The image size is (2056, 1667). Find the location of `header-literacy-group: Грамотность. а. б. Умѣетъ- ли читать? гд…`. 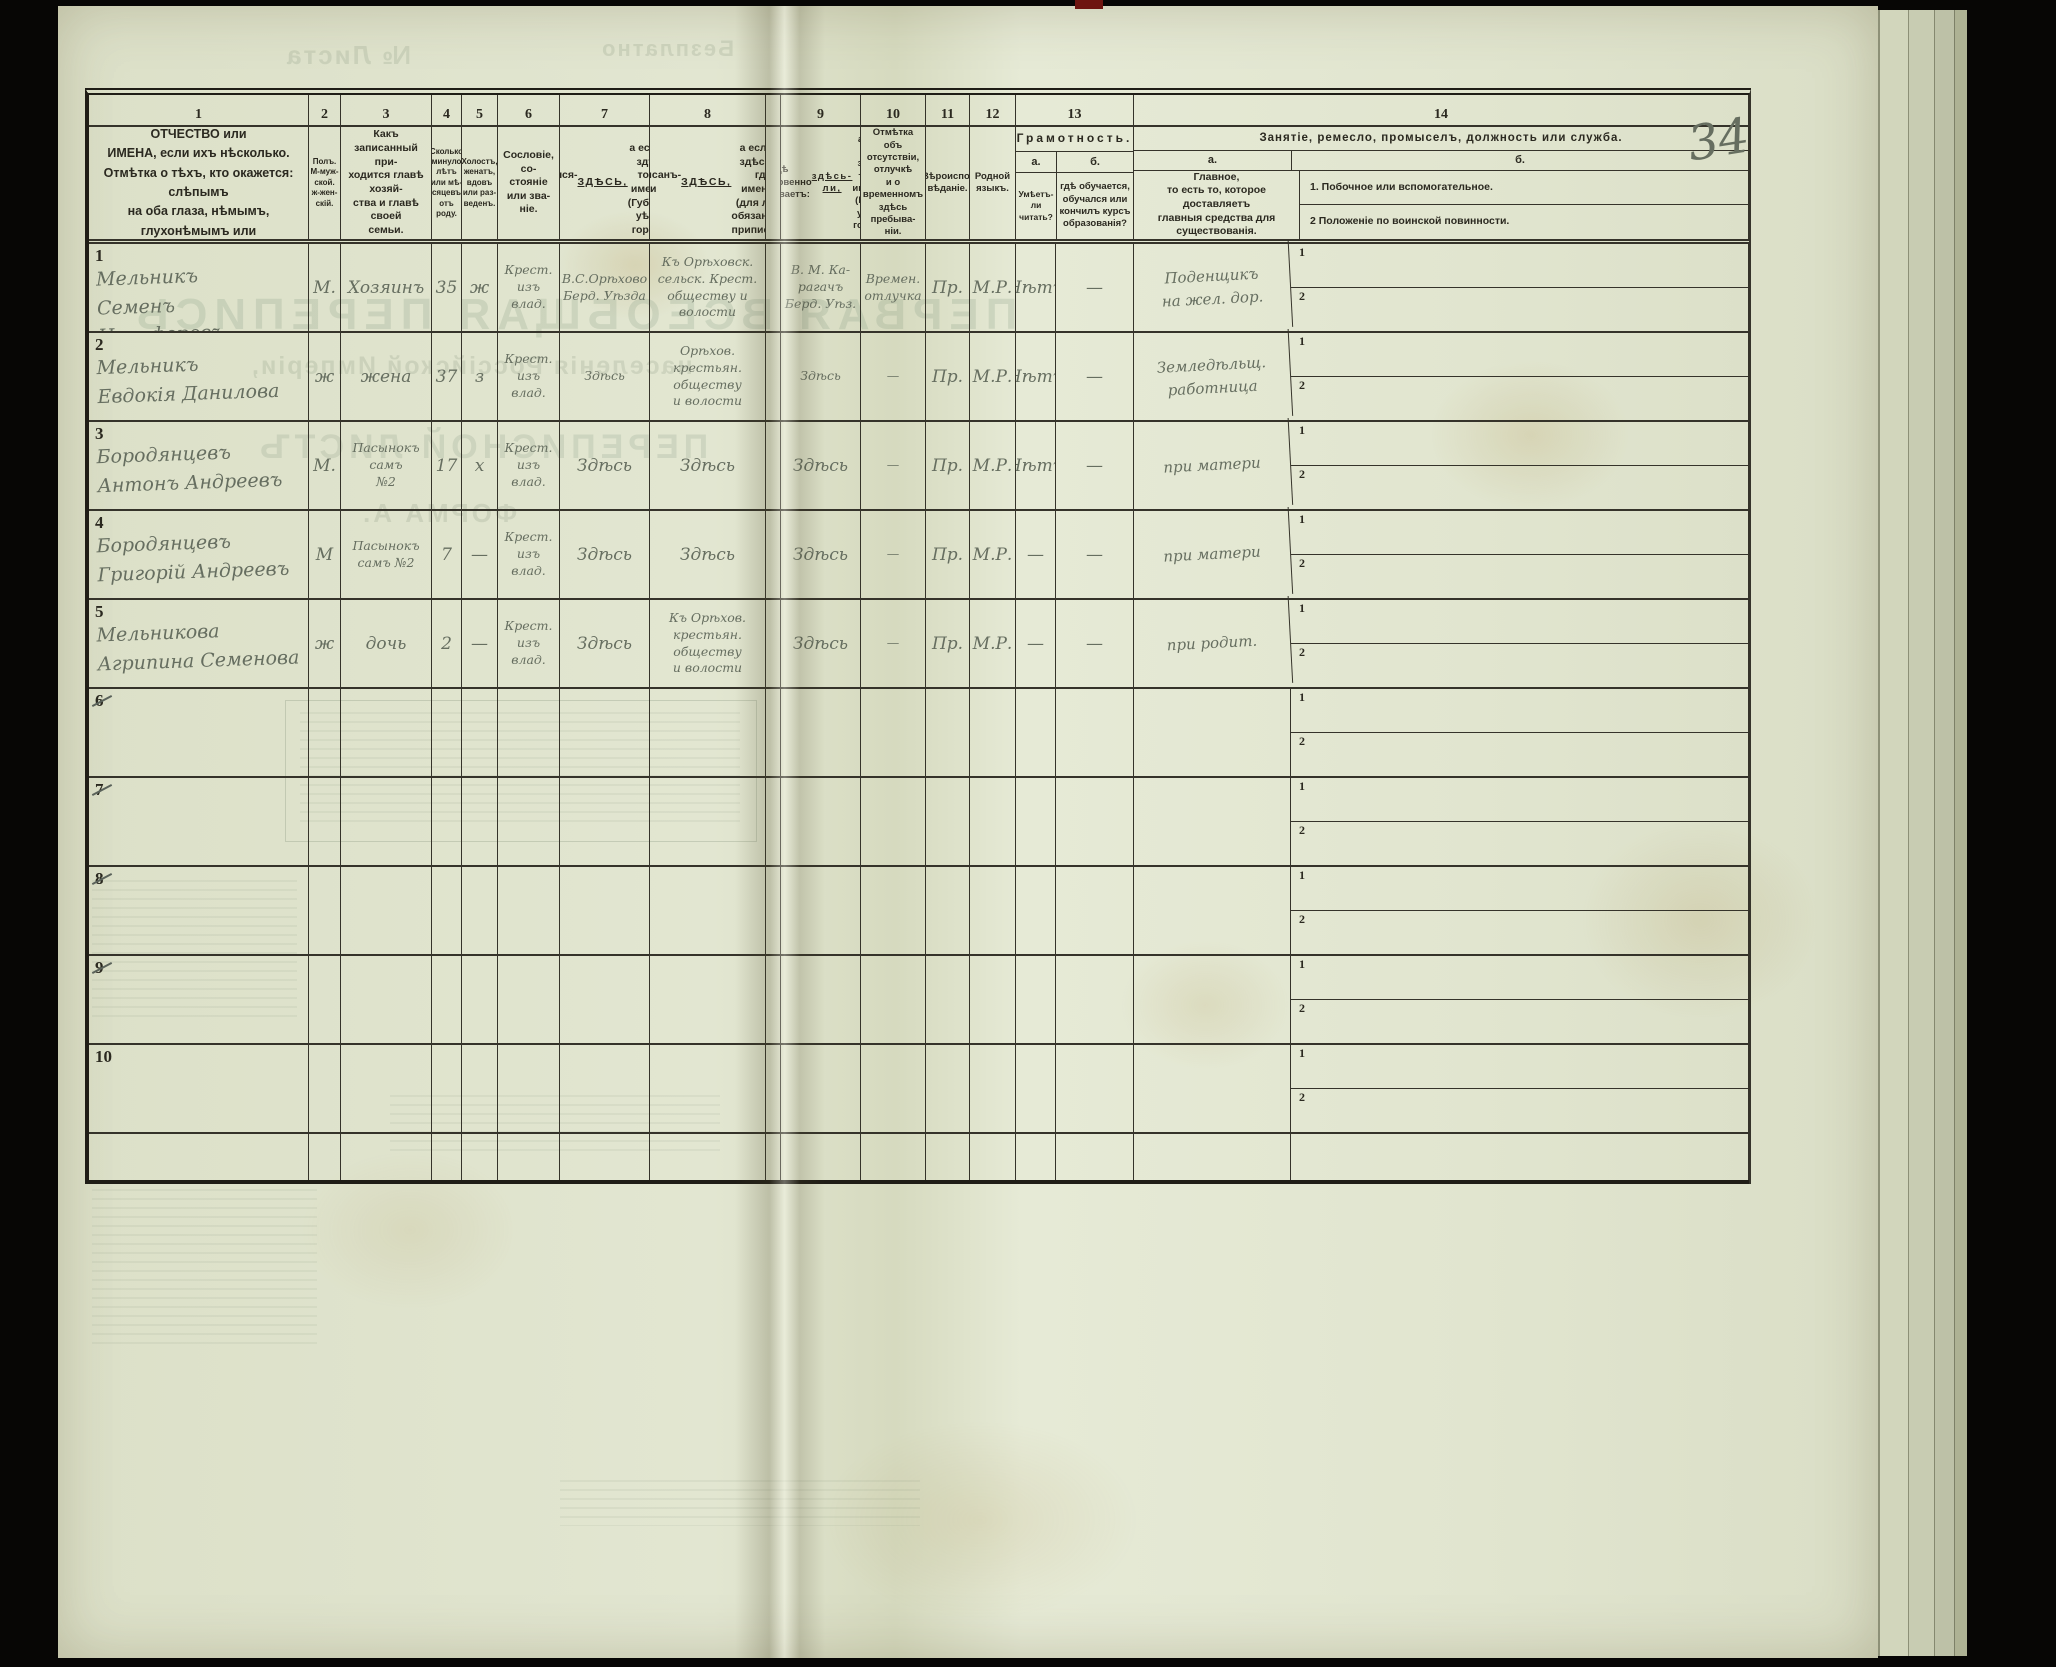

header-literacy-group: Грамотность. а. б. Умѣетъ- ли читать? гд… is located at coordinates (1075, 183).